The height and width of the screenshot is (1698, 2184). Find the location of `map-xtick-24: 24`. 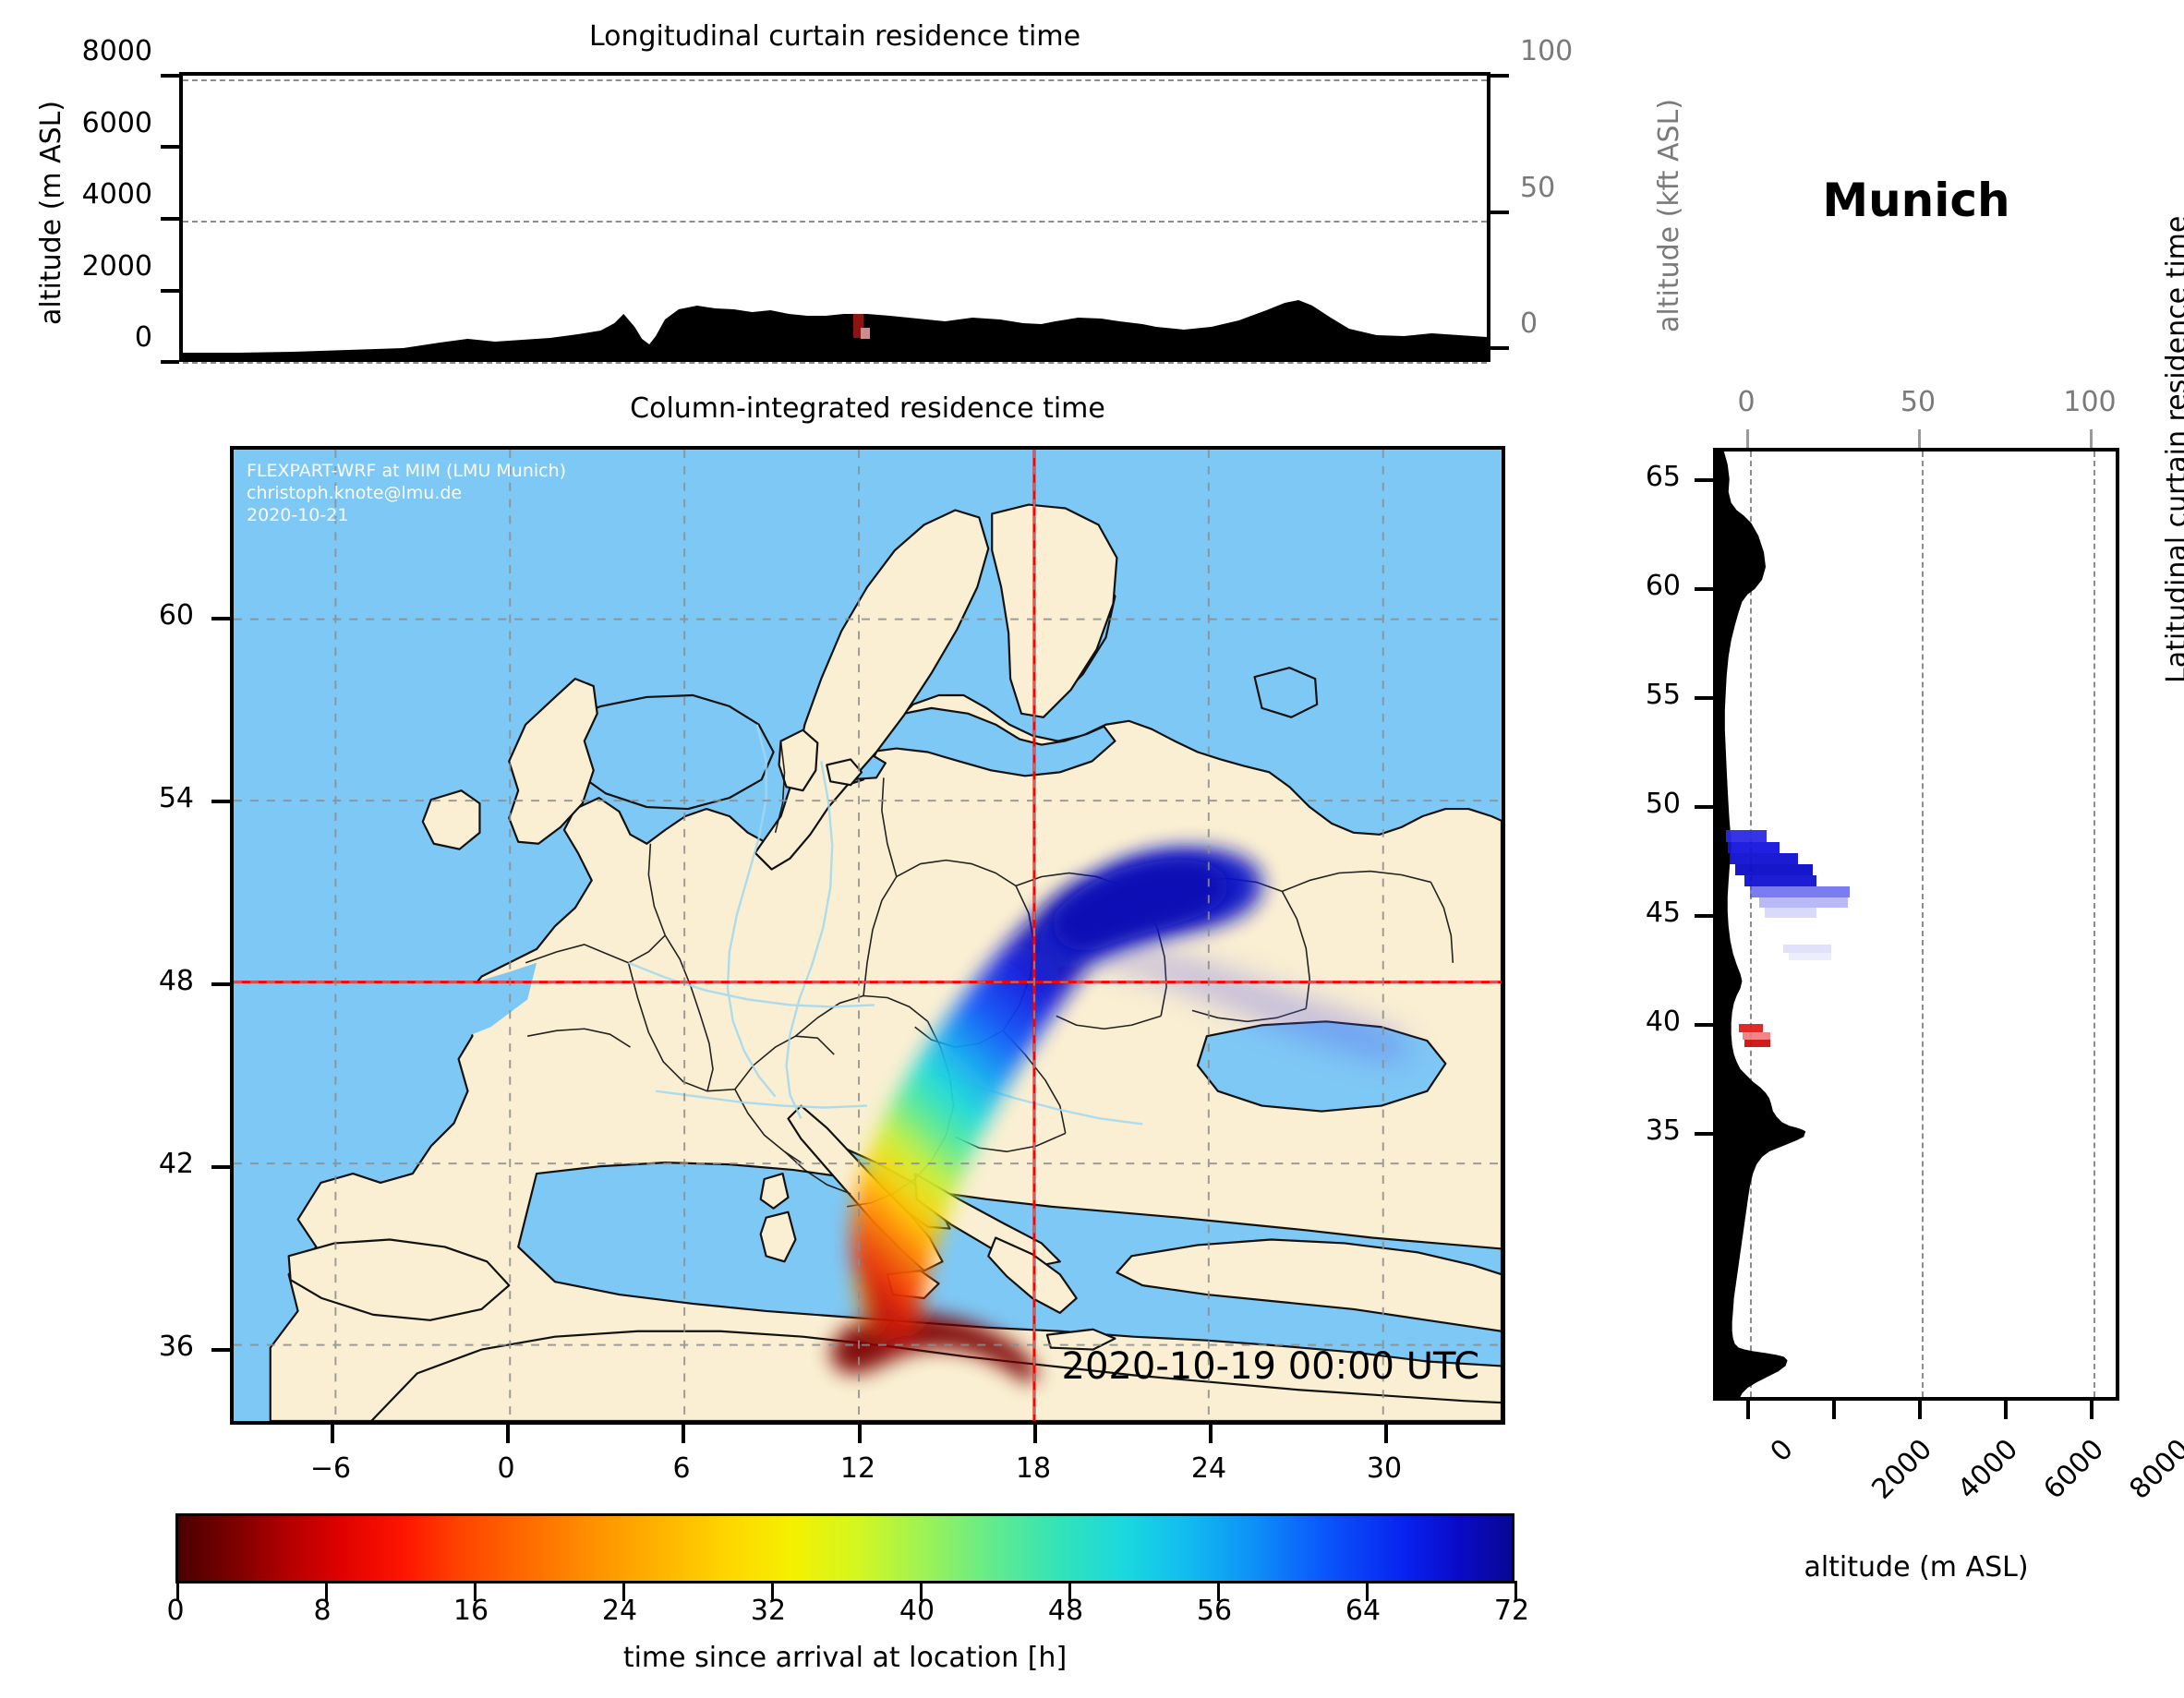

map-xtick-24: 24 is located at coordinates (1208, 1468).